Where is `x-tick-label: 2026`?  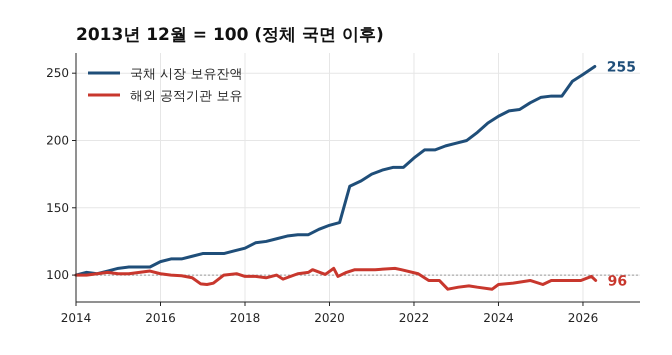 x-tick-label: 2026 is located at coordinates (583, 318).